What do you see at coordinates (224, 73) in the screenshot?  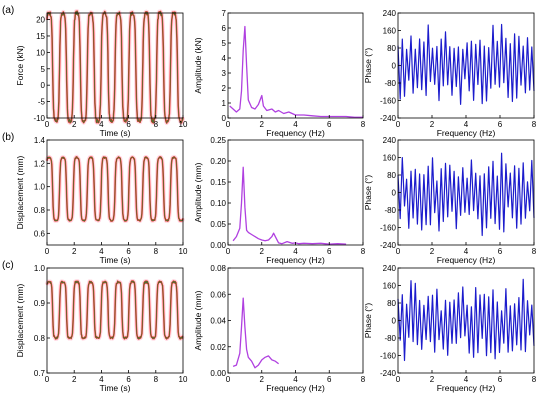 I see `y-tick-label: 3` at bounding box center [224, 73].